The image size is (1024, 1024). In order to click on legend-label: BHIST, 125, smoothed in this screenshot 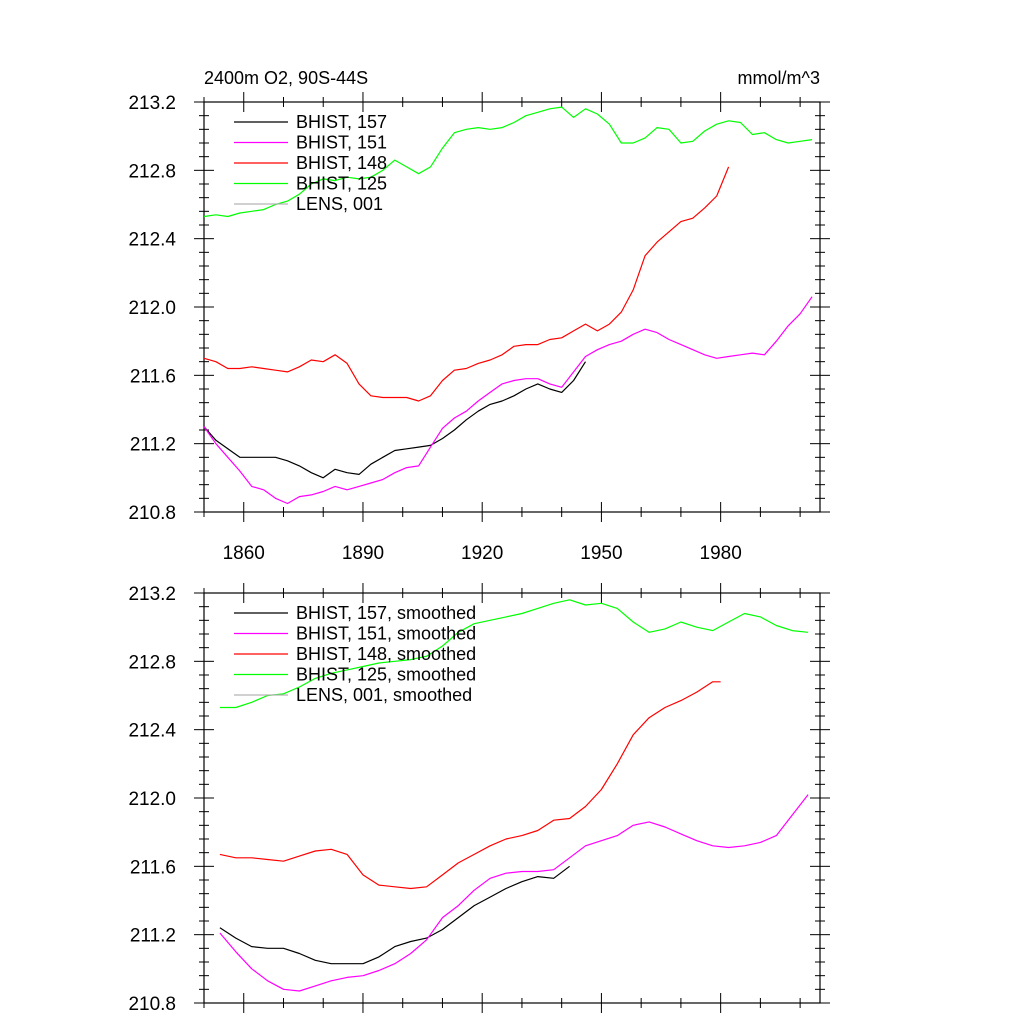, I will do `click(386, 675)`.